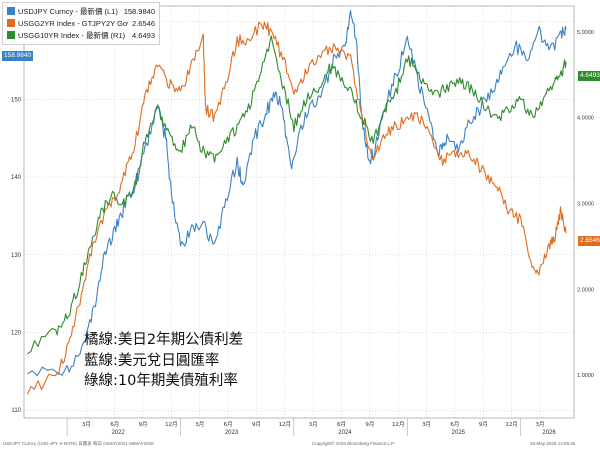 This screenshot has height=450, width=600. I want to click on y-right-tick-label: 5.0000, so click(585, 33).